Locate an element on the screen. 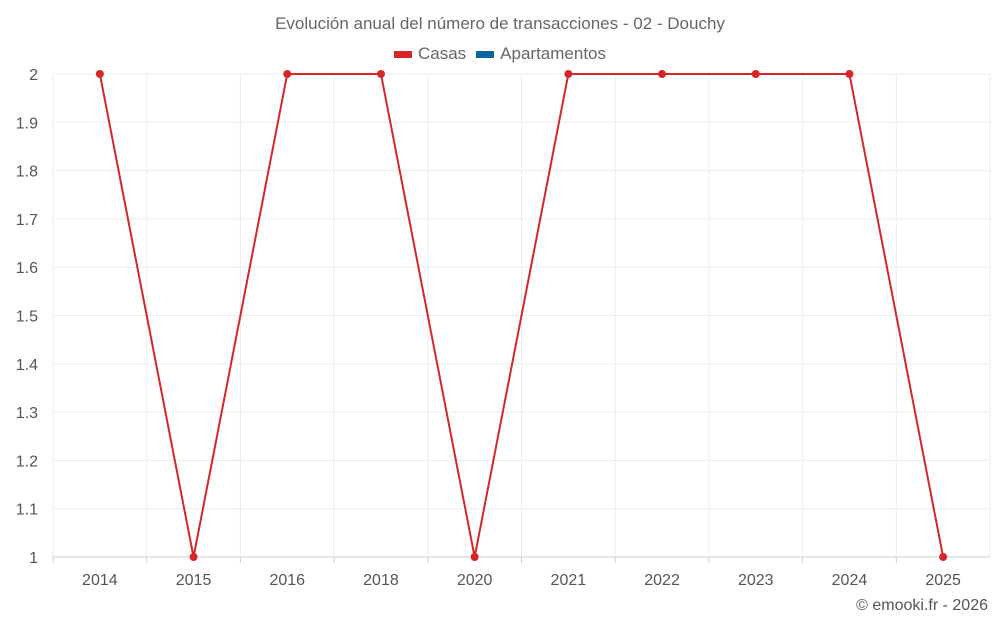 The height and width of the screenshot is (625, 1000). legend-item-casas: Casas is located at coordinates (430, 54).